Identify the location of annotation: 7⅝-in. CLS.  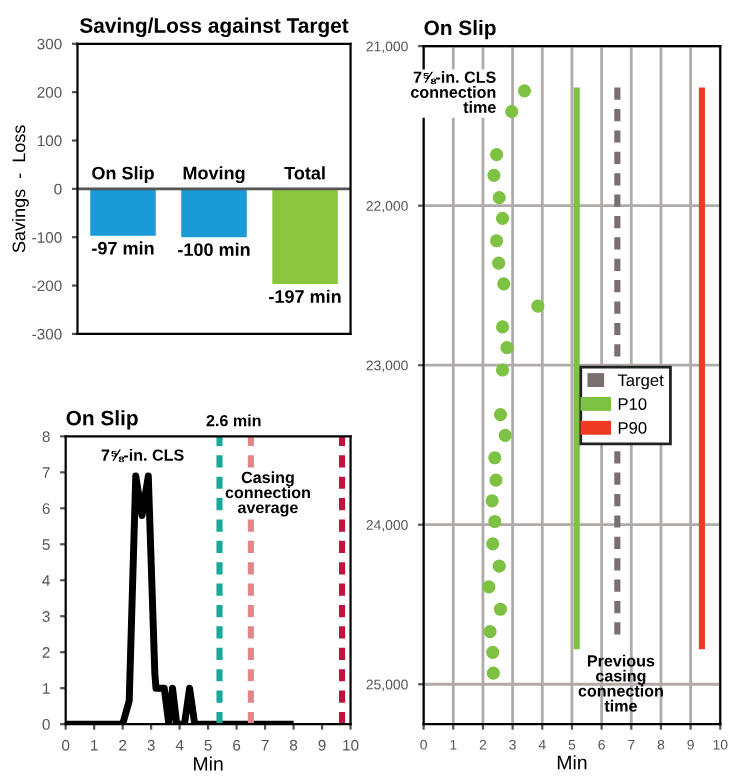
(142, 455).